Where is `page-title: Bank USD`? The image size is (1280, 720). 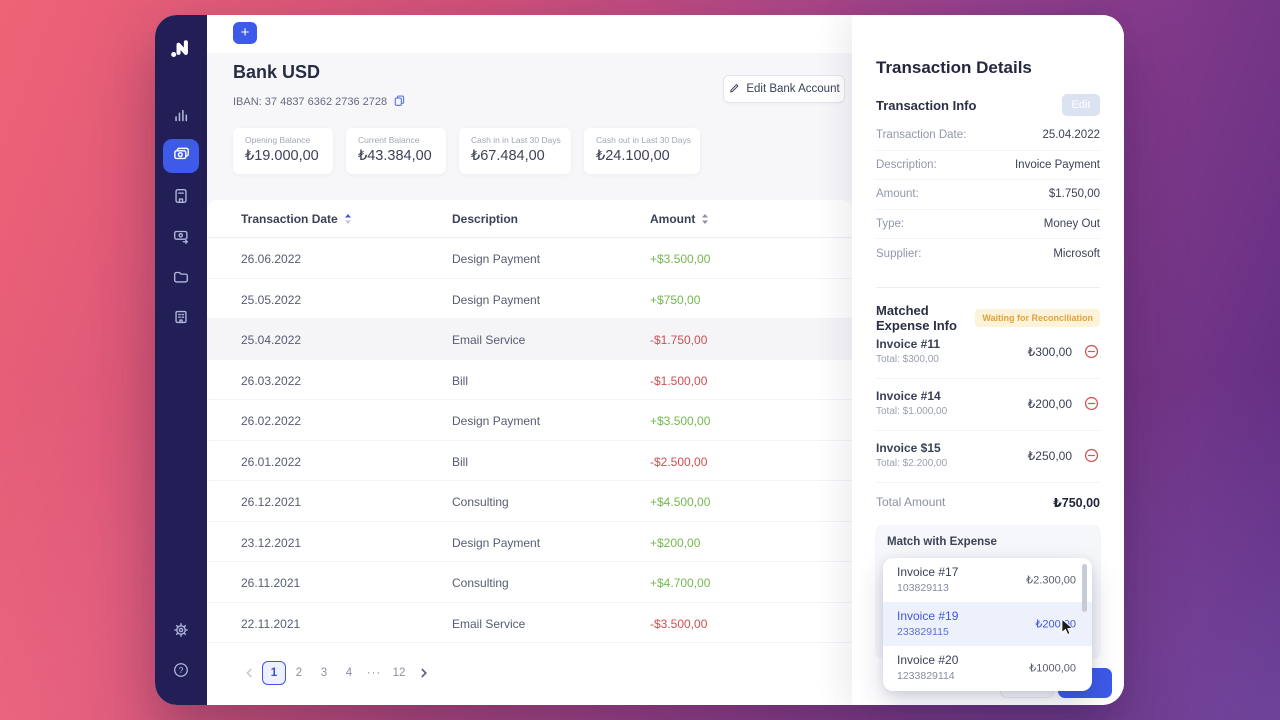 page-title: Bank USD is located at coordinates (277, 72).